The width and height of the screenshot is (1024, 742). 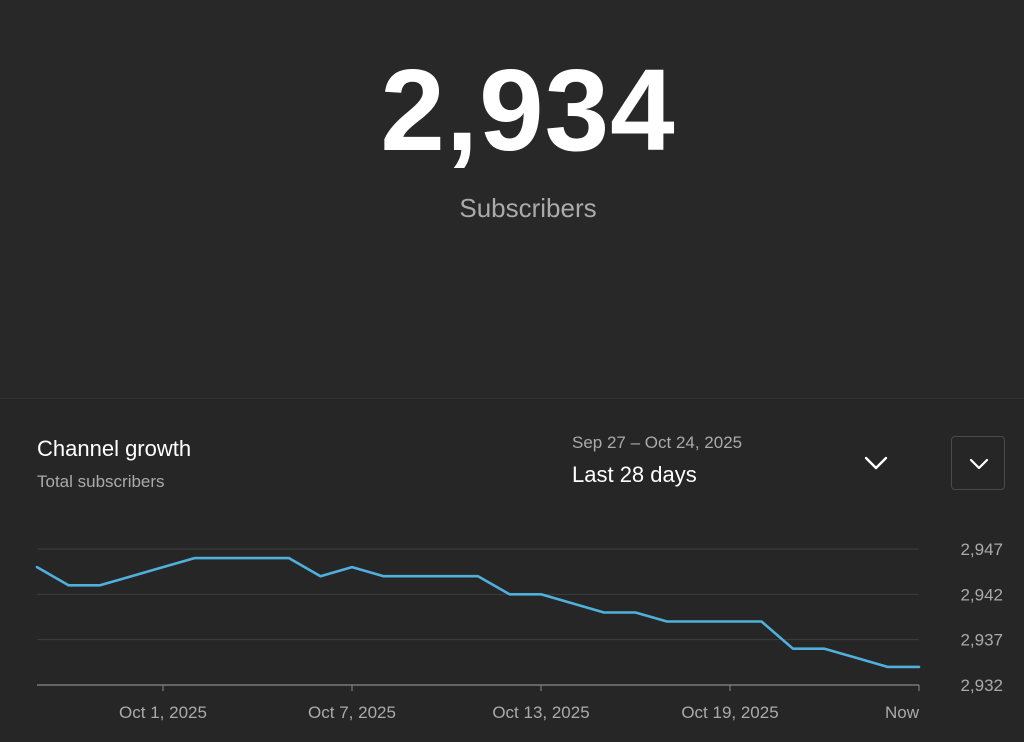 I want to click on subscriber-summary: 2,934 Subscribers, so click(x=528, y=134).